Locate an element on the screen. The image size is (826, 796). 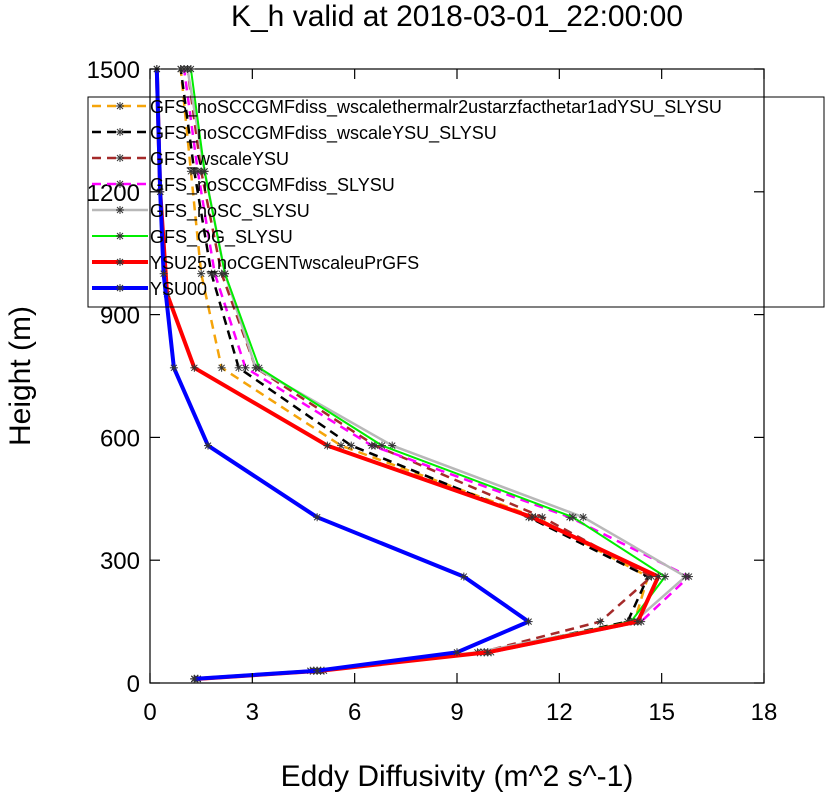
legend-item-ysu00: YSU00 is located at coordinates (149, 289).